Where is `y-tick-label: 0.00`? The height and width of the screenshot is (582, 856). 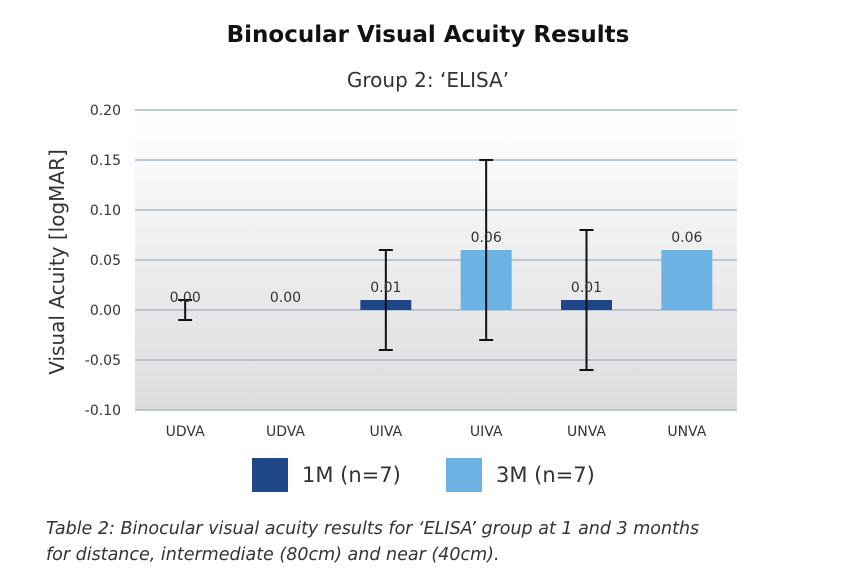 y-tick-label: 0.00 is located at coordinates (105, 311).